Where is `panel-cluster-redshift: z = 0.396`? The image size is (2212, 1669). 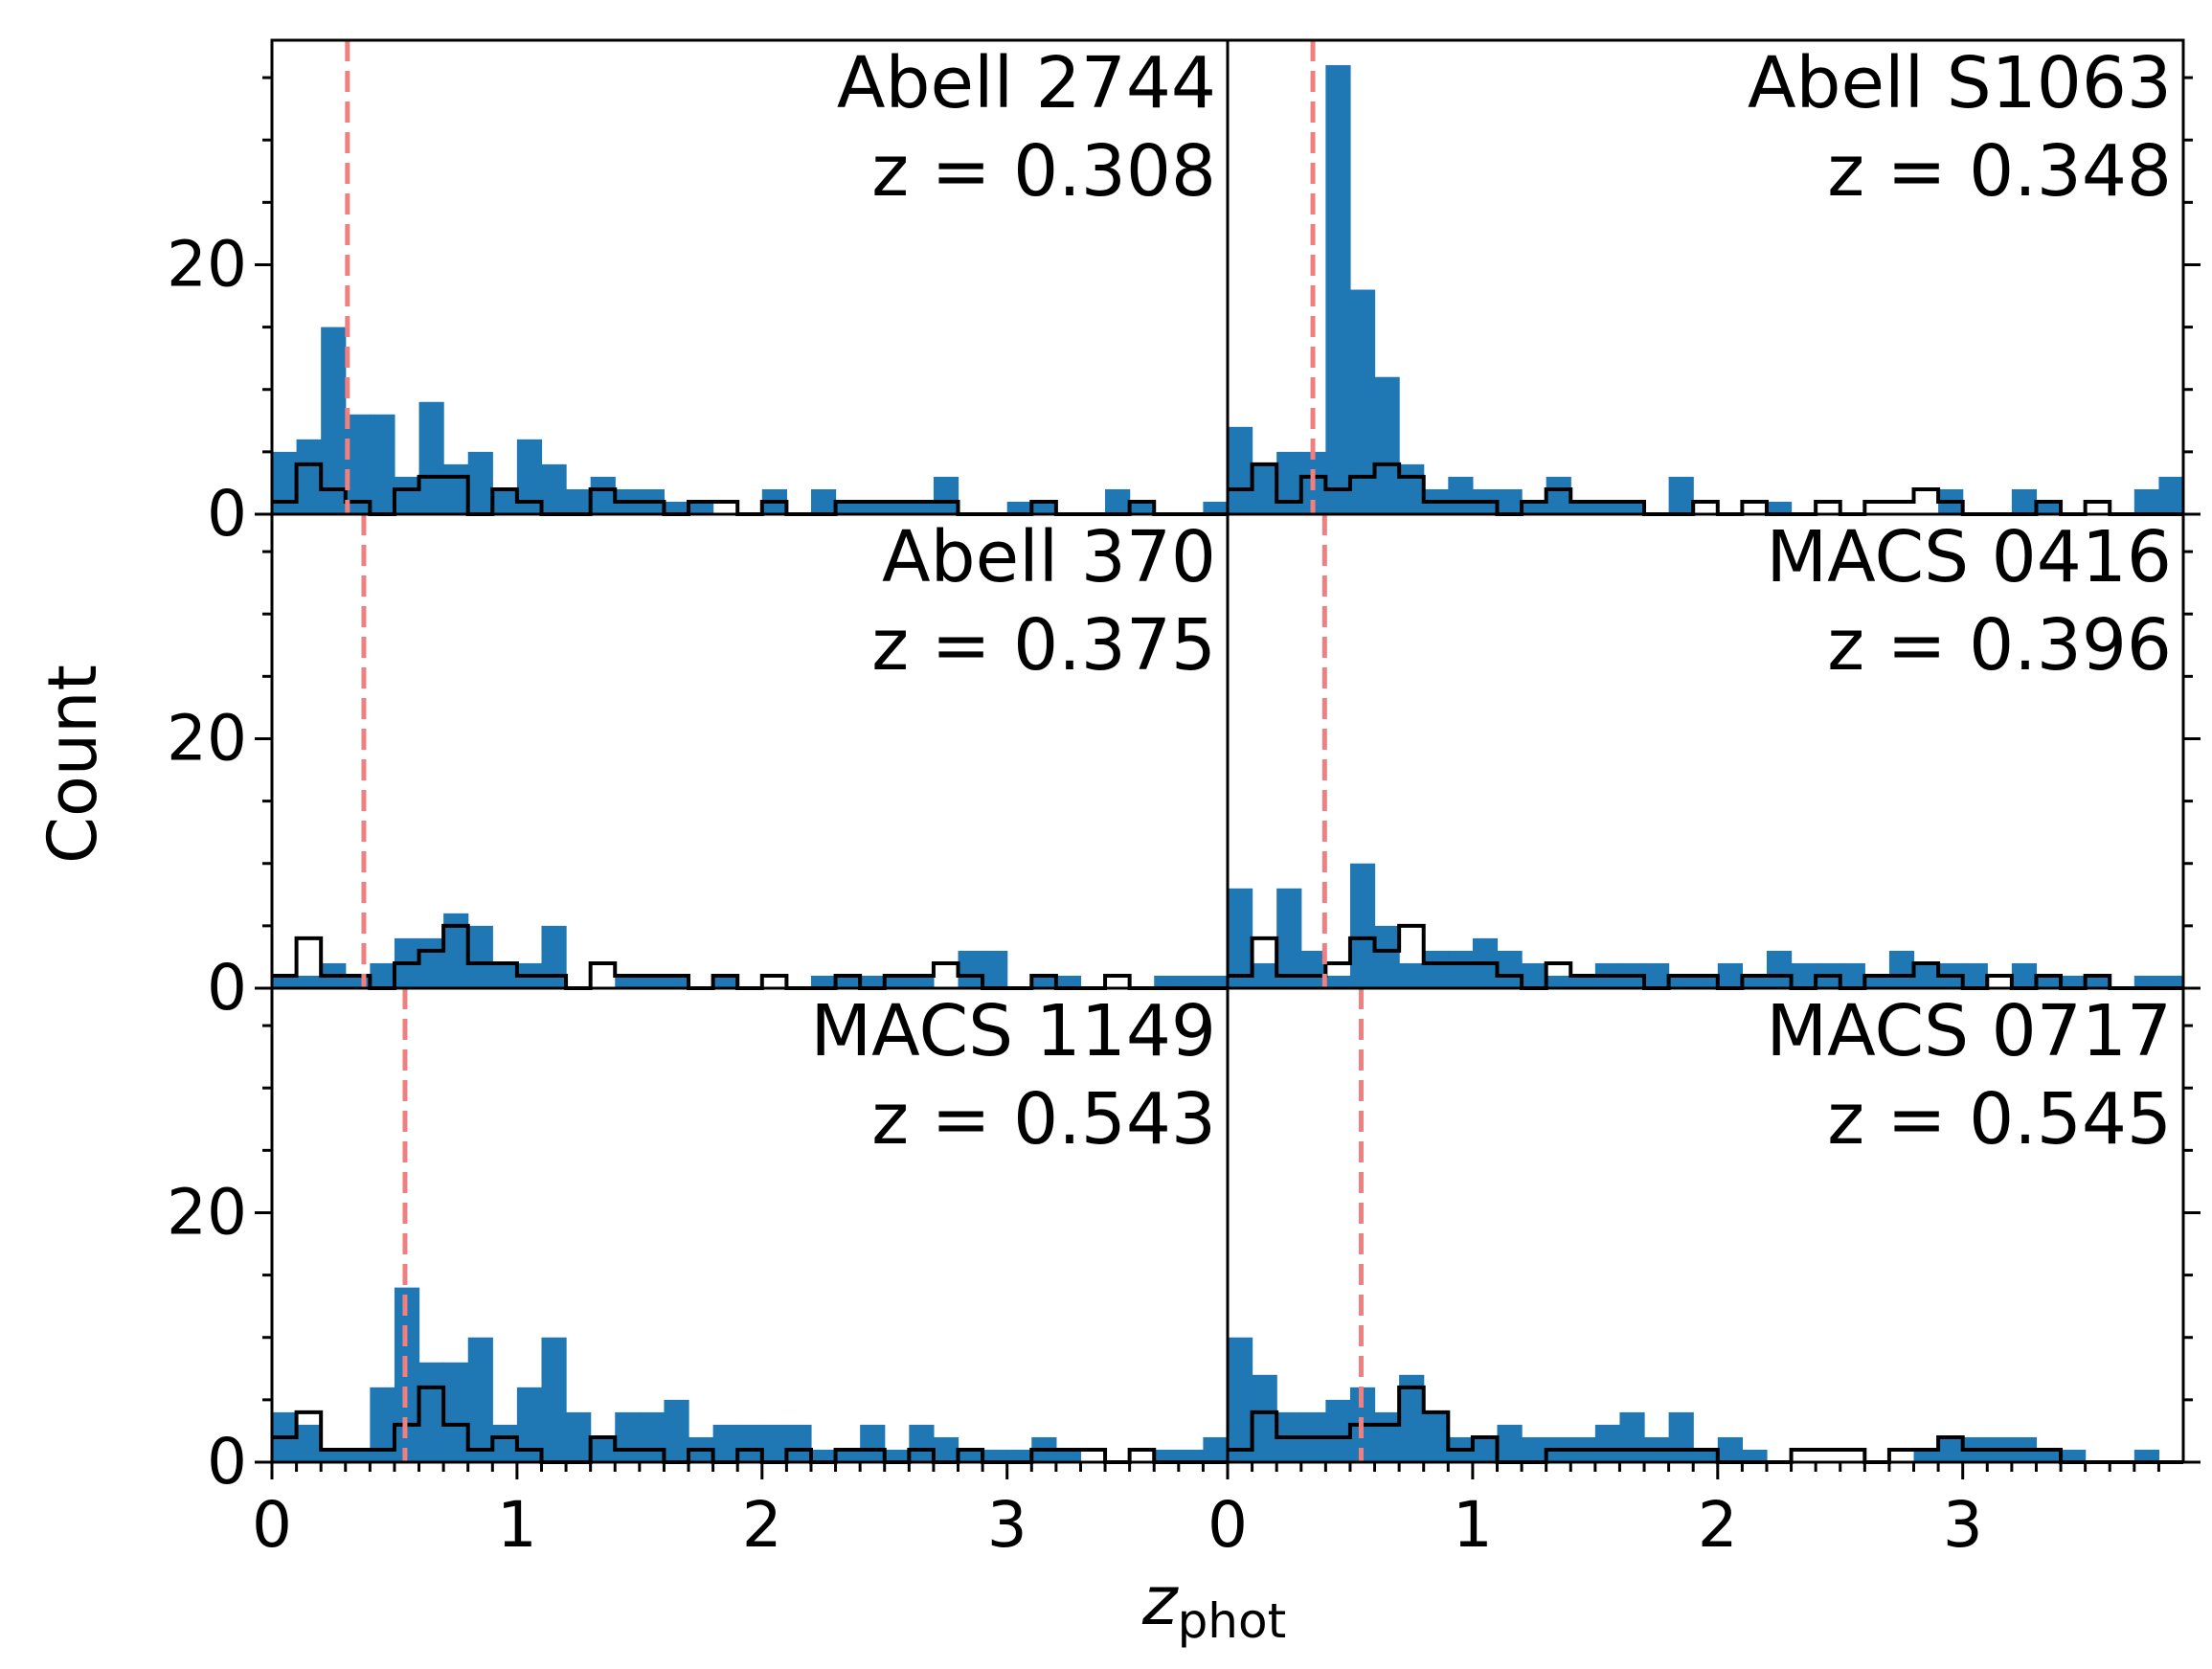 panel-cluster-redshift: z = 0.396 is located at coordinates (1999, 645).